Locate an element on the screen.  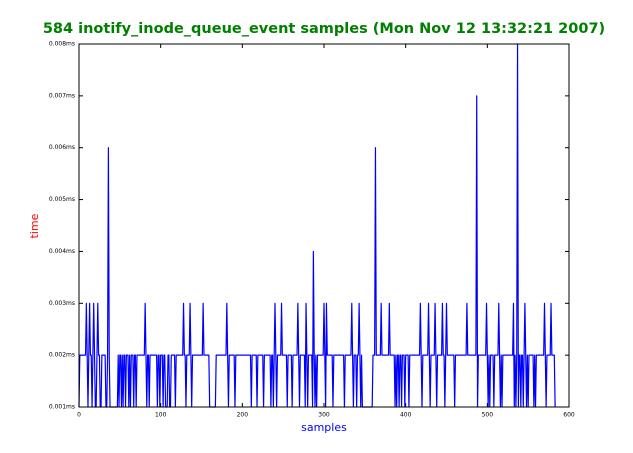
y-tick-label: 0.001ms is located at coordinates (62, 407).